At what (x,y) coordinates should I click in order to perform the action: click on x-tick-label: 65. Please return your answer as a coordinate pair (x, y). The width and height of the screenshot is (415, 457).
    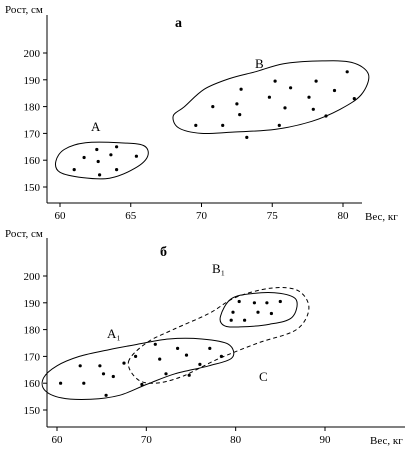
    Looking at the image, I should click on (131, 216).